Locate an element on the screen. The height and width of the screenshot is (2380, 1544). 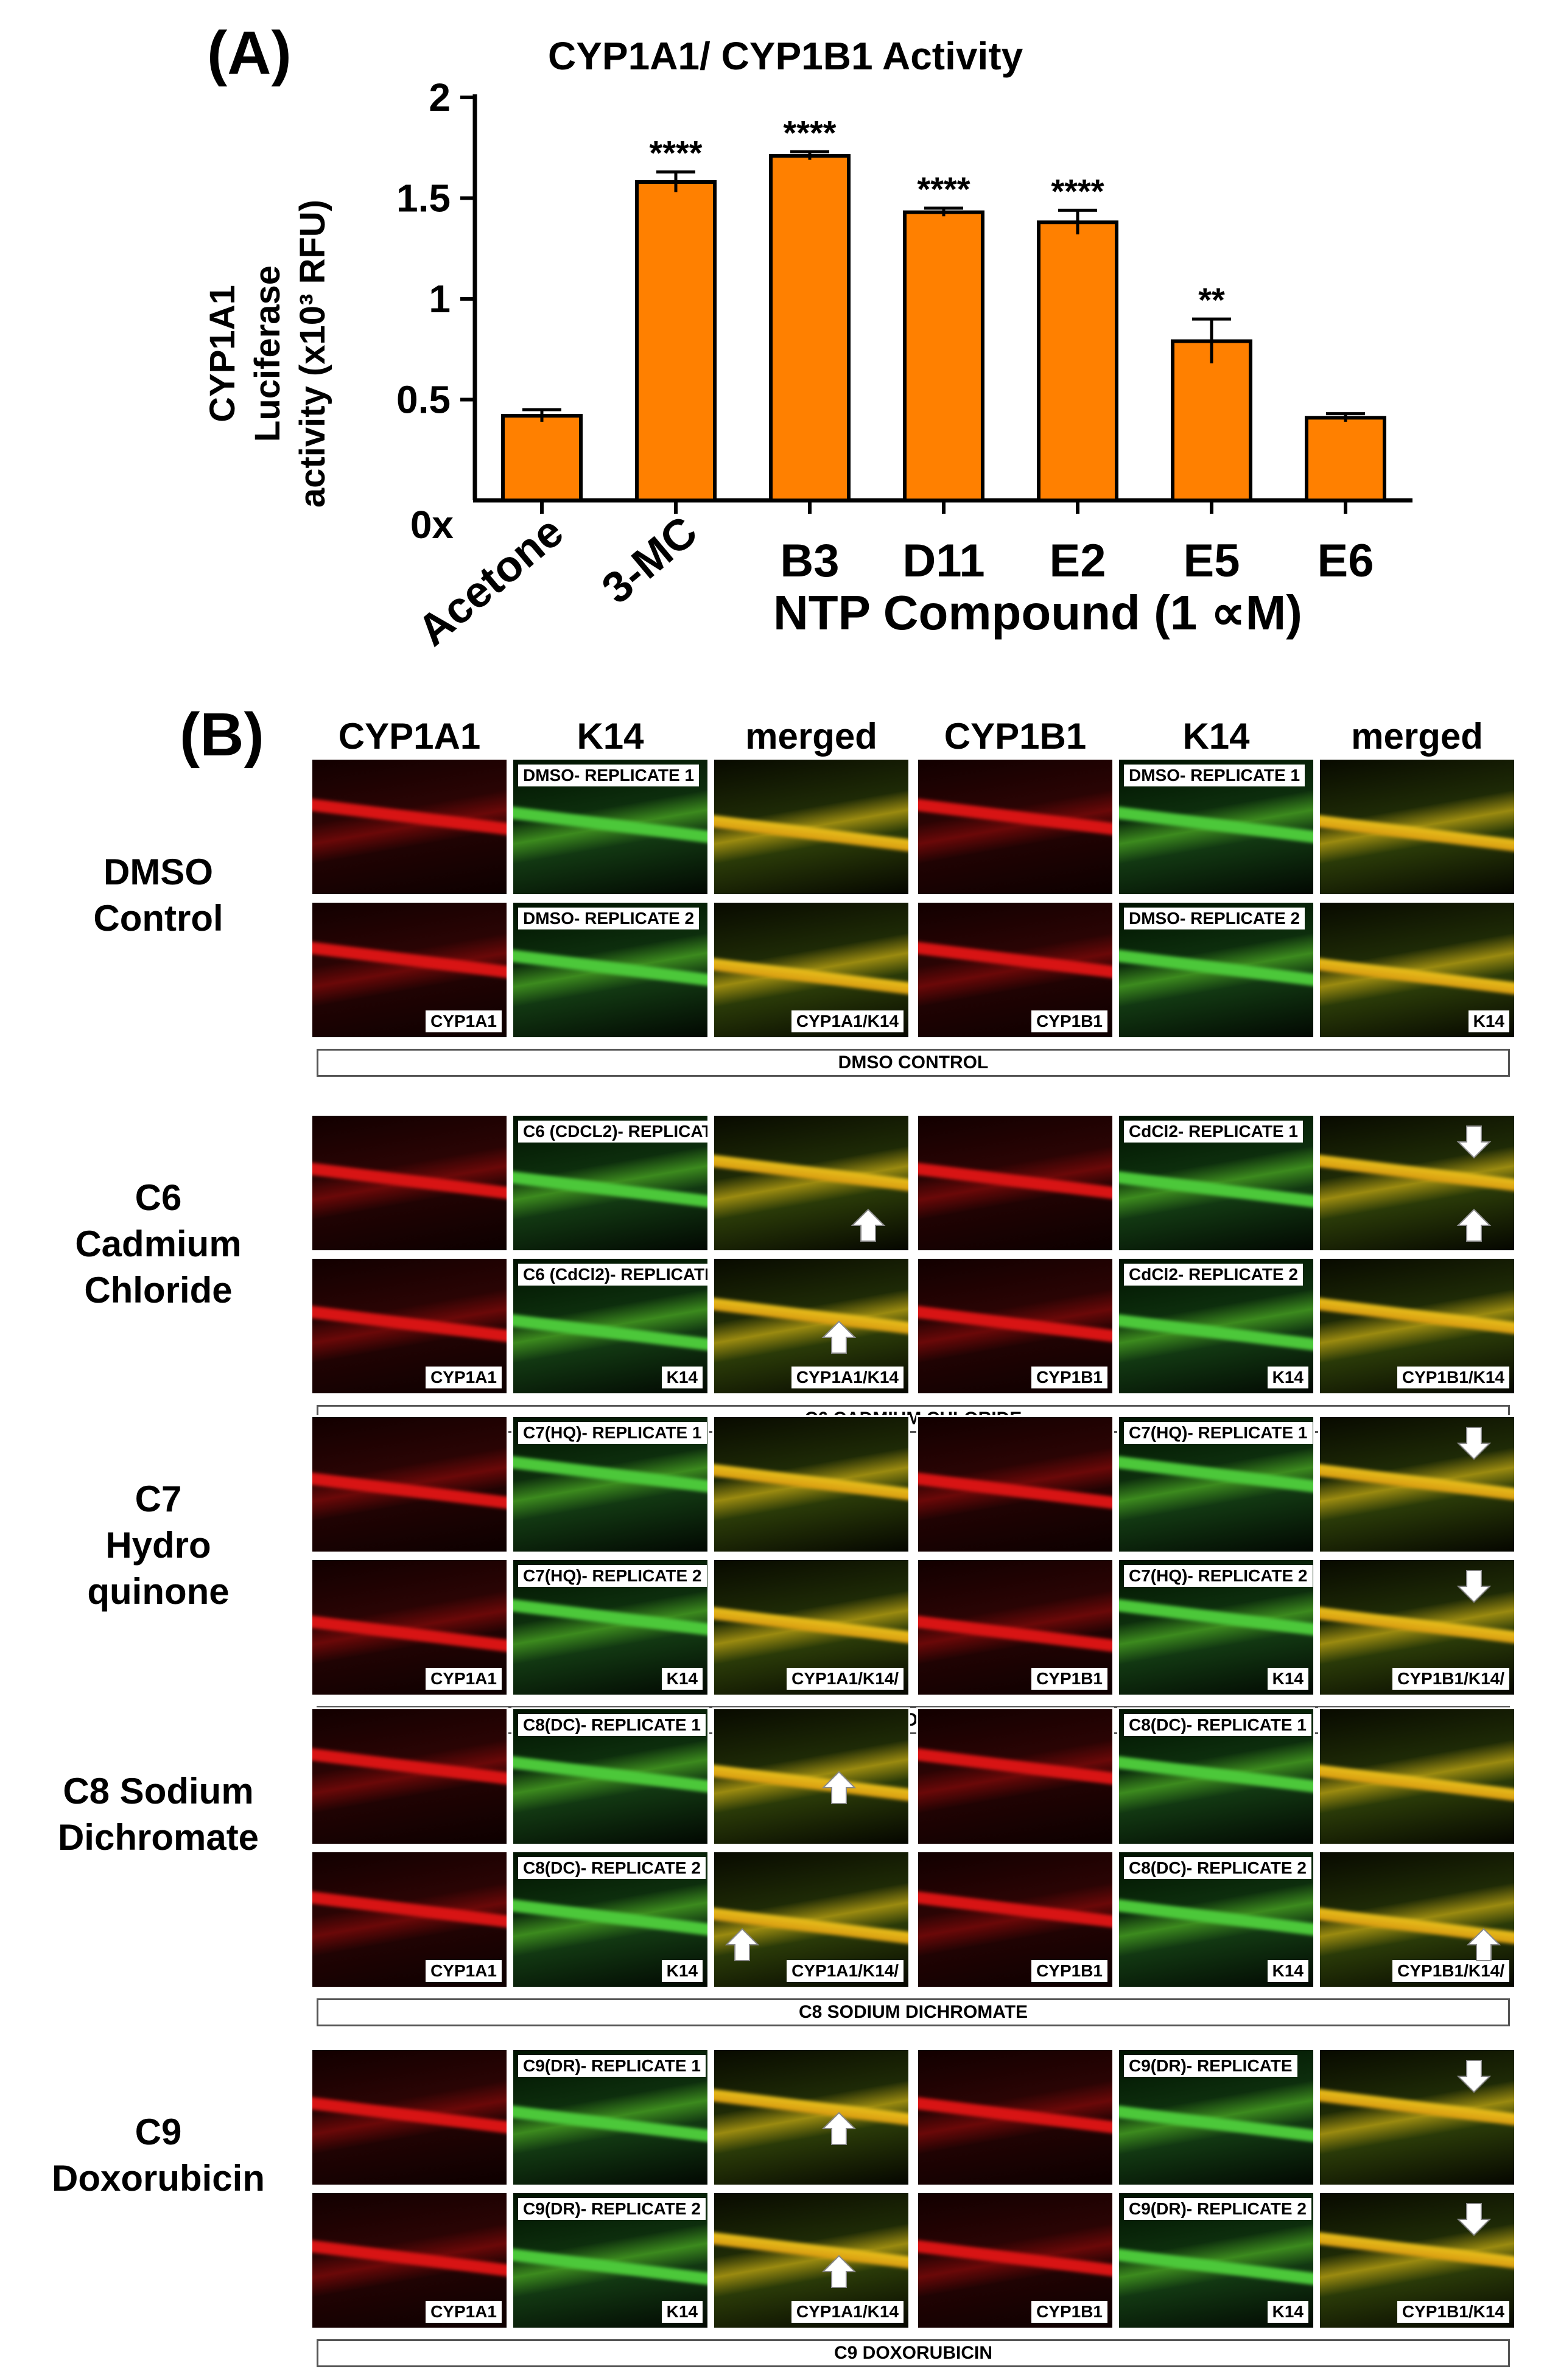
micrograph-merged-replicate-2: CYP1A1/K14/ is located at coordinates (811, 1920).